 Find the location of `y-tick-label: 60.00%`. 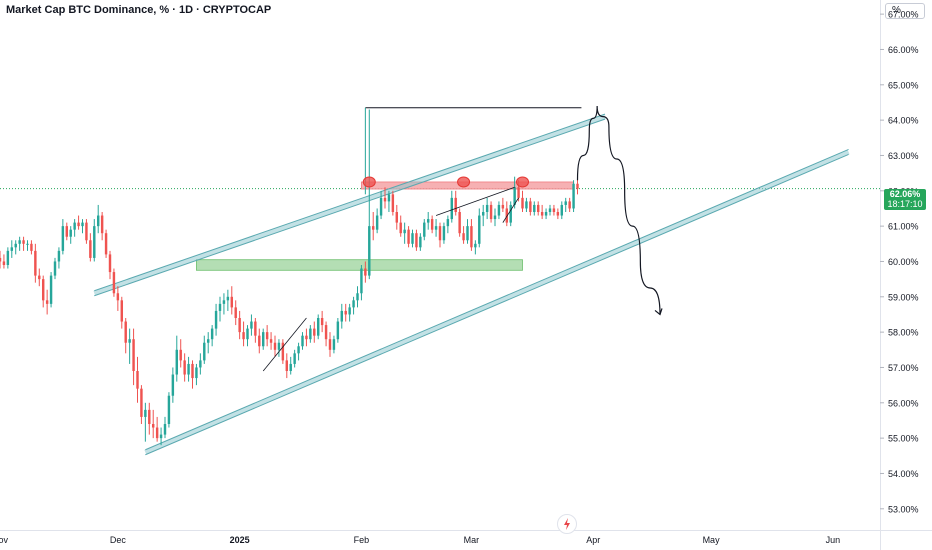

y-tick-label: 60.00% is located at coordinates (903, 262).